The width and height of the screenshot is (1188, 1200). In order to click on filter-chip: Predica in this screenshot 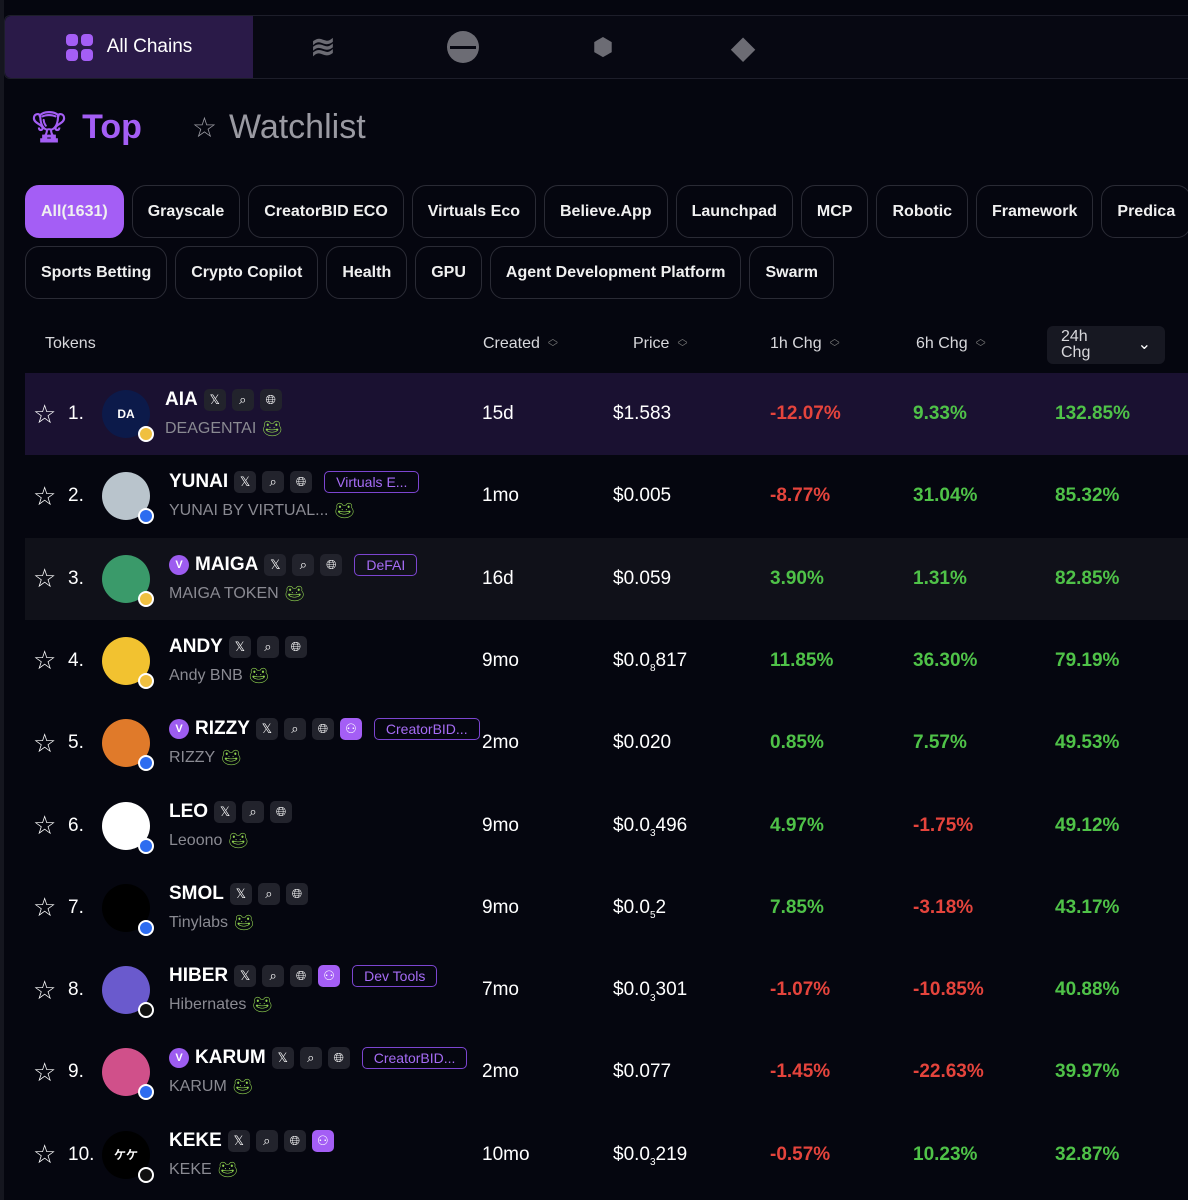, I will do `click(1144, 211)`.